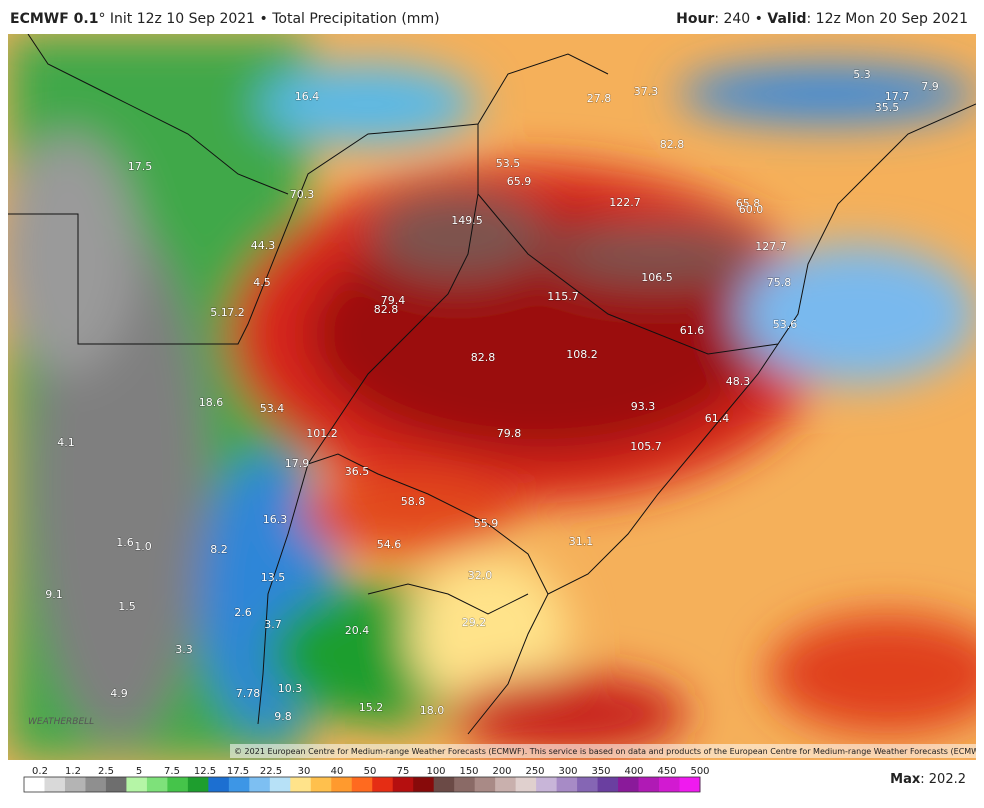 This screenshot has height=808, width=984. Describe the element at coordinates (467, 220) in the screenshot. I see `value-label: 149.5` at that location.